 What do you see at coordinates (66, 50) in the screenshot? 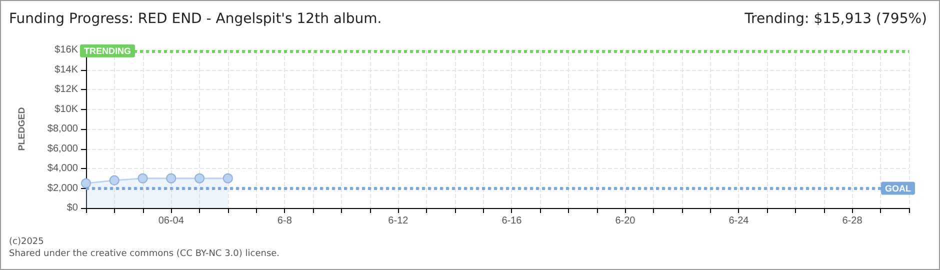
I see `y-tick-label: $16K` at bounding box center [66, 50].